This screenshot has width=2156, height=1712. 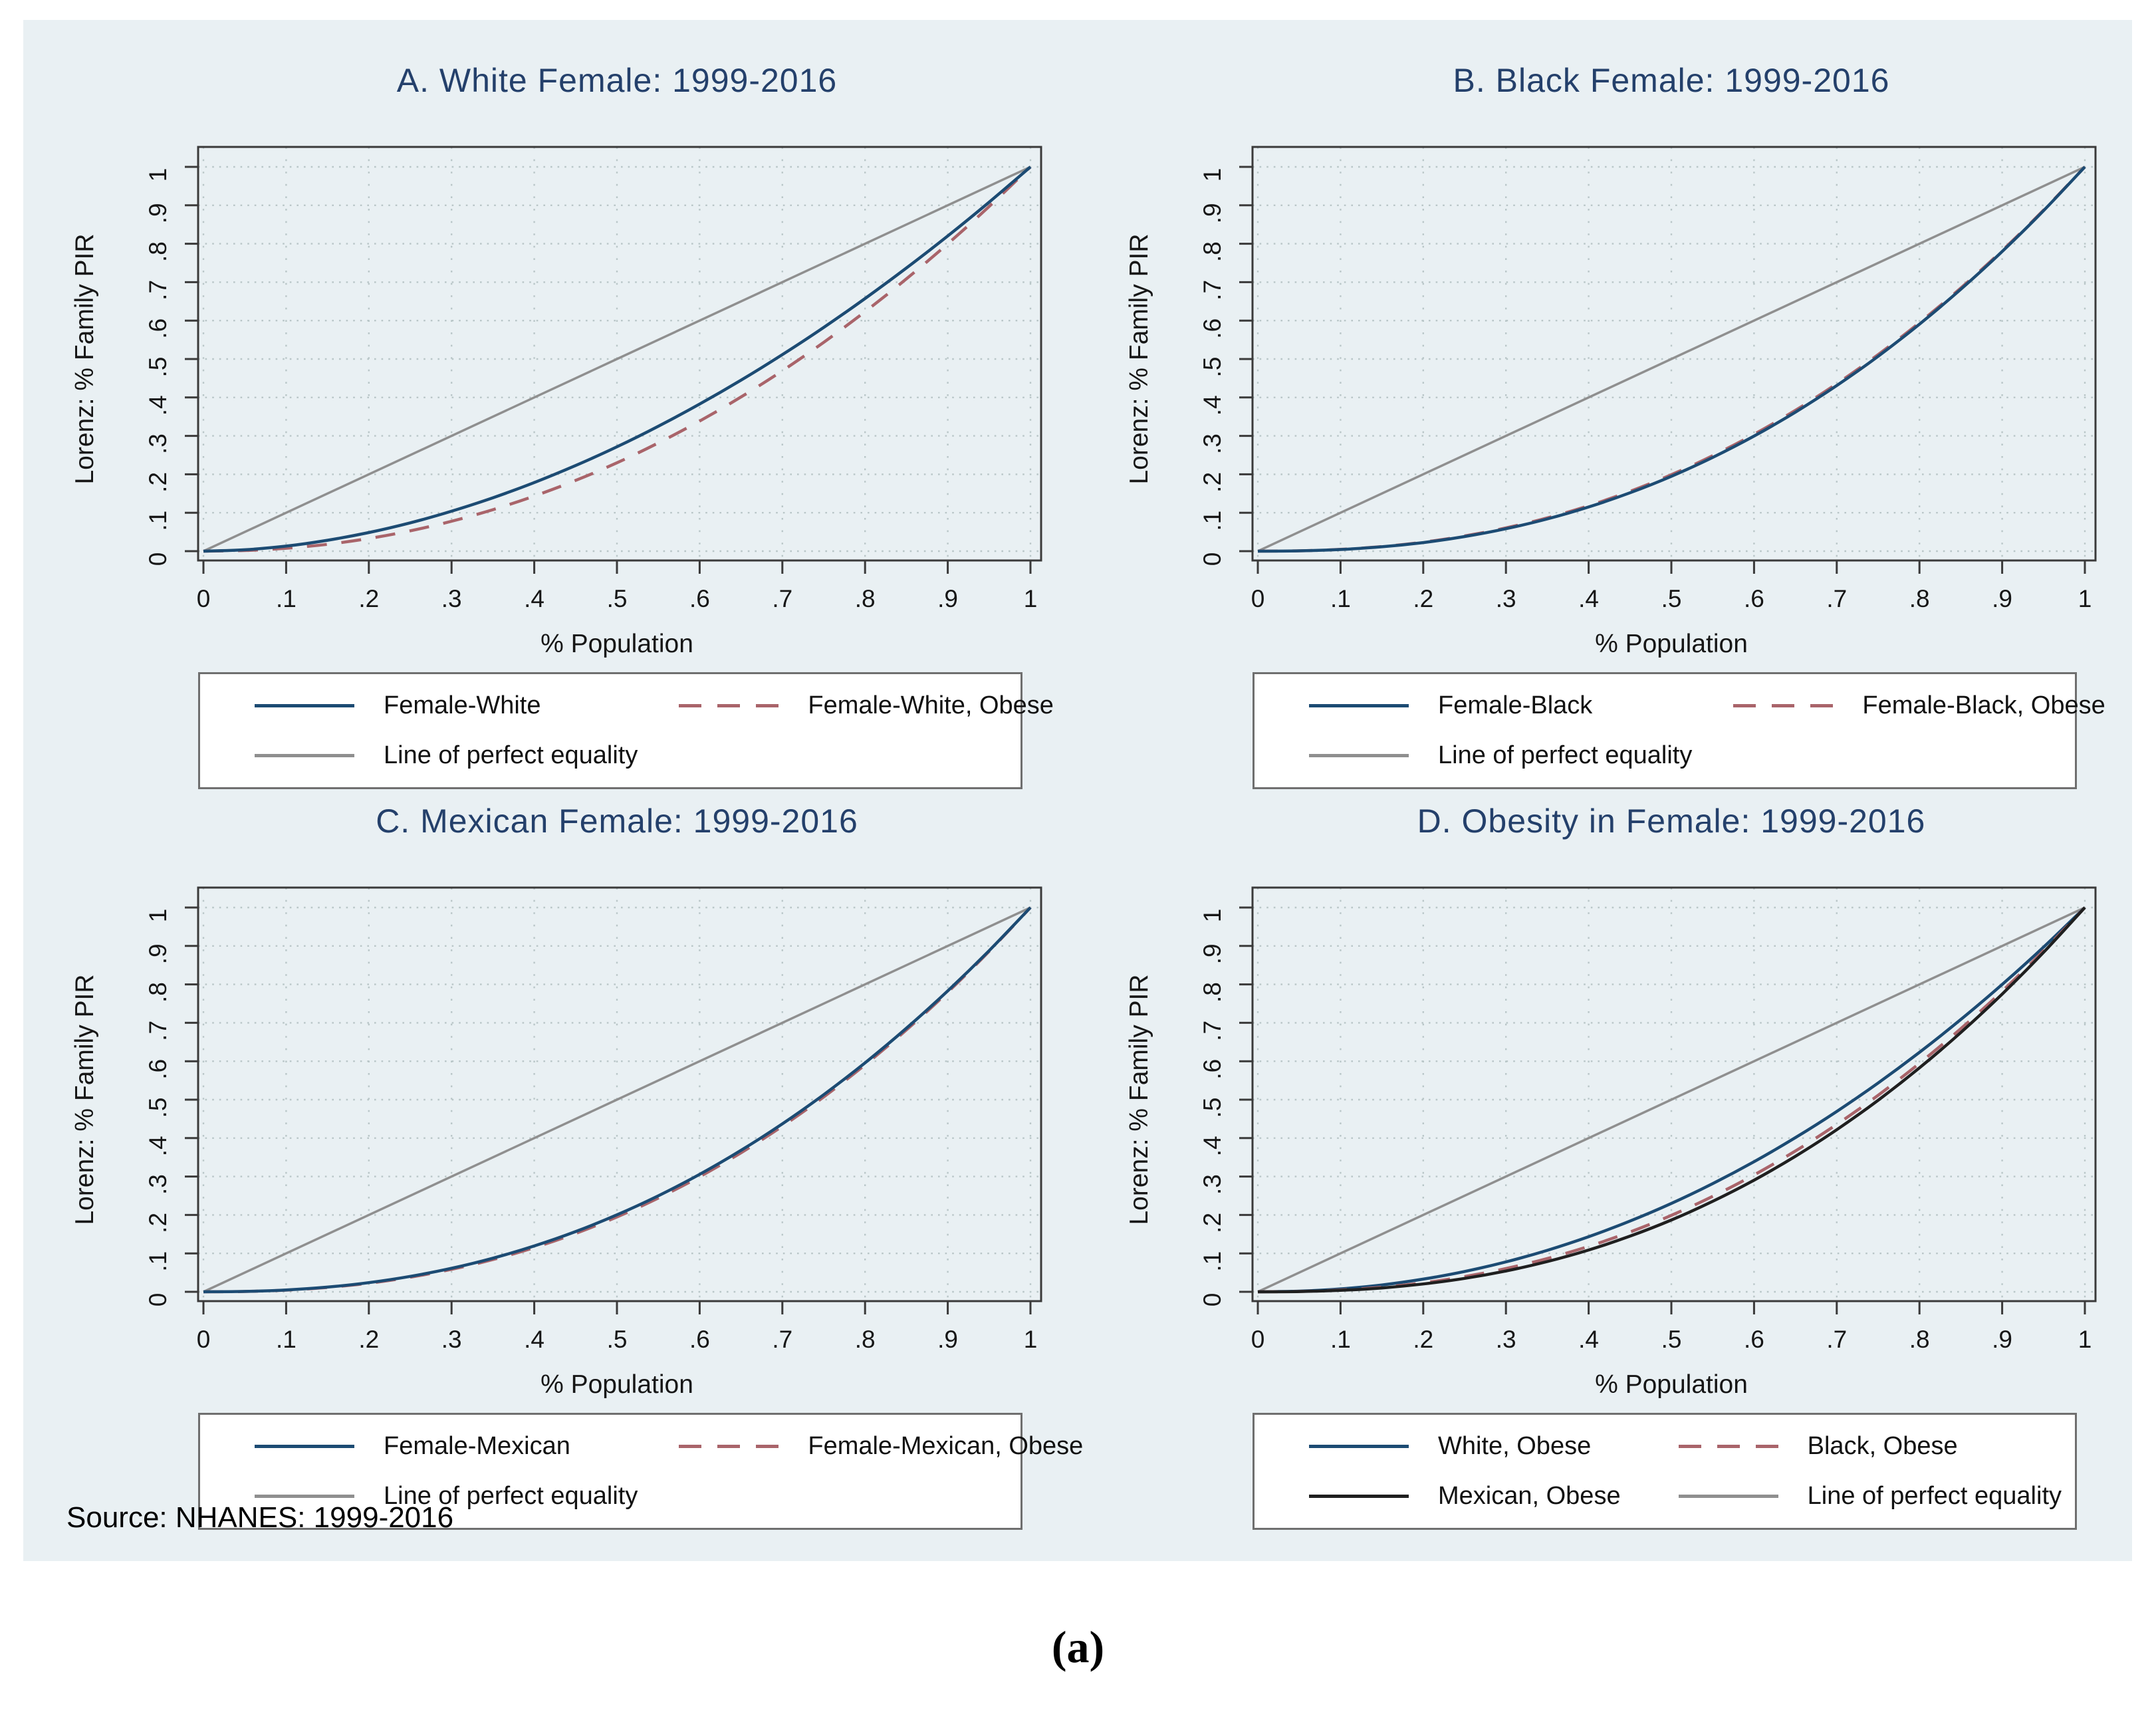 I want to click on legend-label: Female-White, Obese, so click(x=931, y=705).